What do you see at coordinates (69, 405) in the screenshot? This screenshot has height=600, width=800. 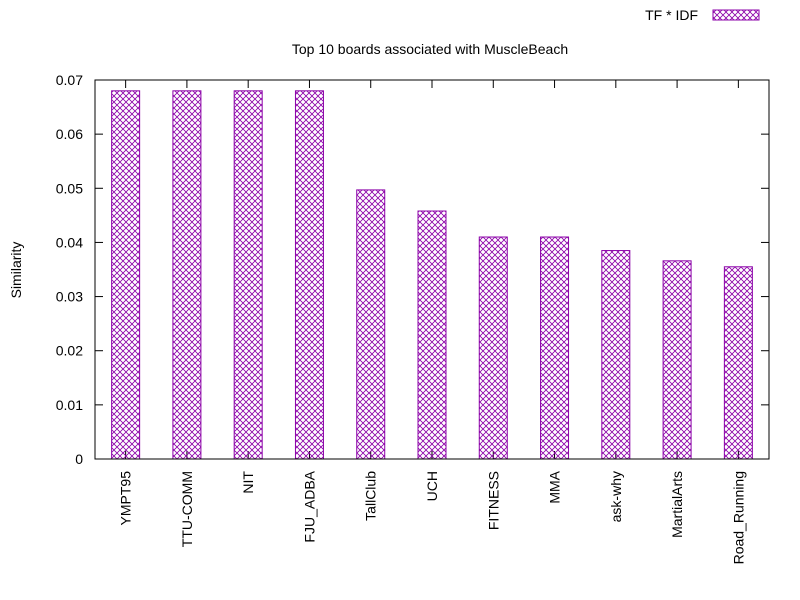 I see `y-tick-label: 0.01` at bounding box center [69, 405].